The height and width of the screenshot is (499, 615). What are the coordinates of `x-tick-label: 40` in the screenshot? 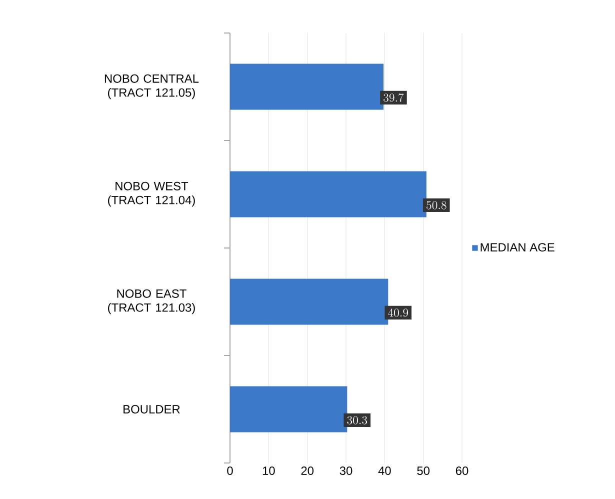 It's located at (384, 470).